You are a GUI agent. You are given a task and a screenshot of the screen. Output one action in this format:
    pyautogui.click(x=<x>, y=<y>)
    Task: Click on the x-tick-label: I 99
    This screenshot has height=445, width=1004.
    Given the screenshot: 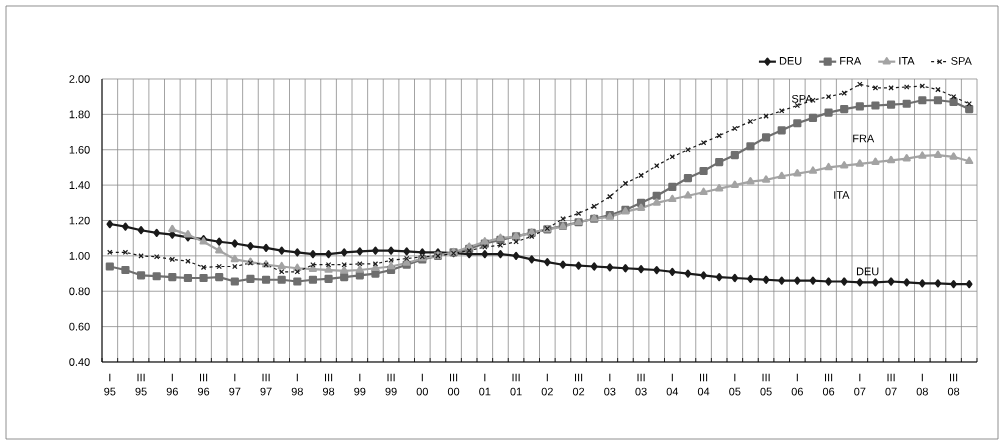 What is the action you would take?
    pyautogui.click(x=360, y=384)
    